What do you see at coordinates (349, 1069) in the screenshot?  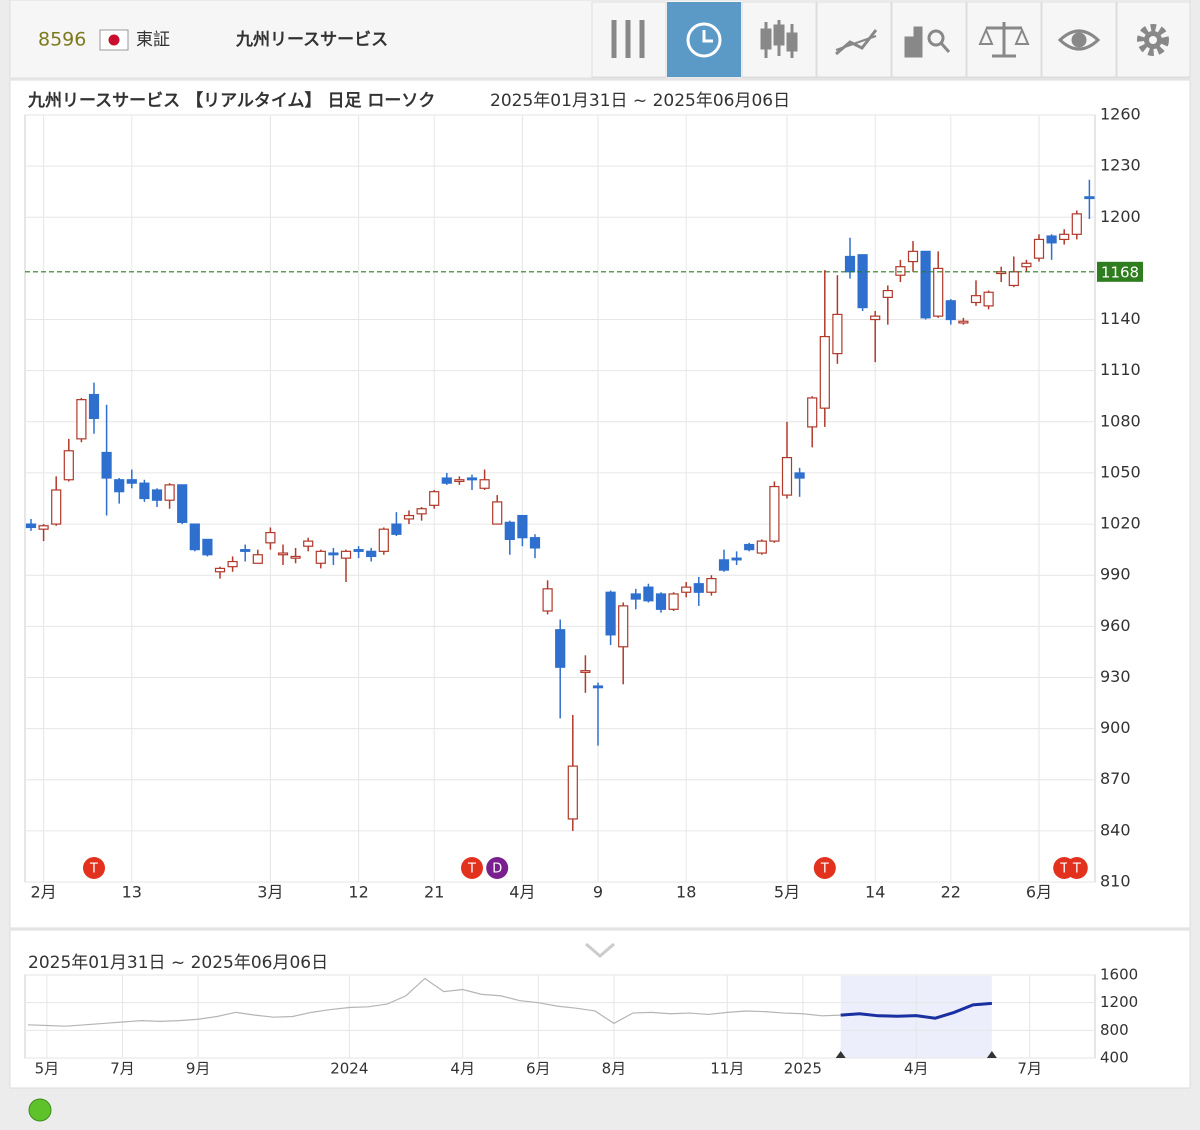 I see `x-tick-label: 2024` at bounding box center [349, 1069].